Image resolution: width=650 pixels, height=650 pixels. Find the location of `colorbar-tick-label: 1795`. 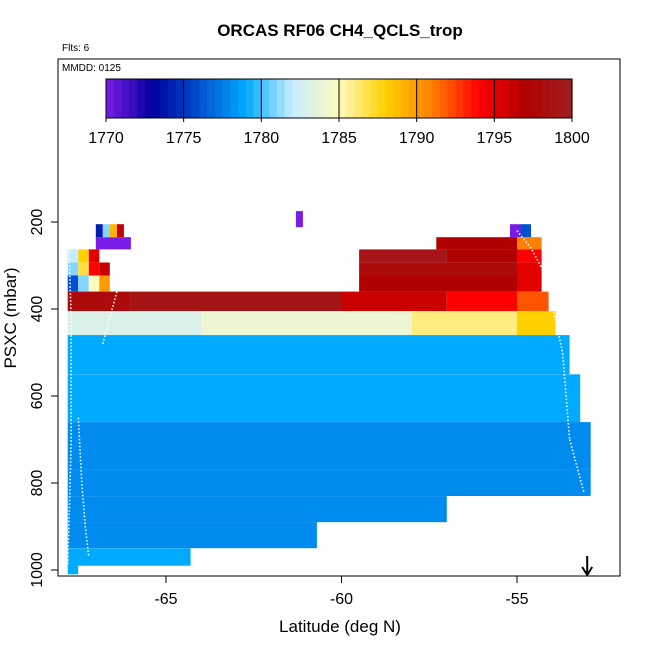

colorbar-tick-label: 1795 is located at coordinates (495, 138).